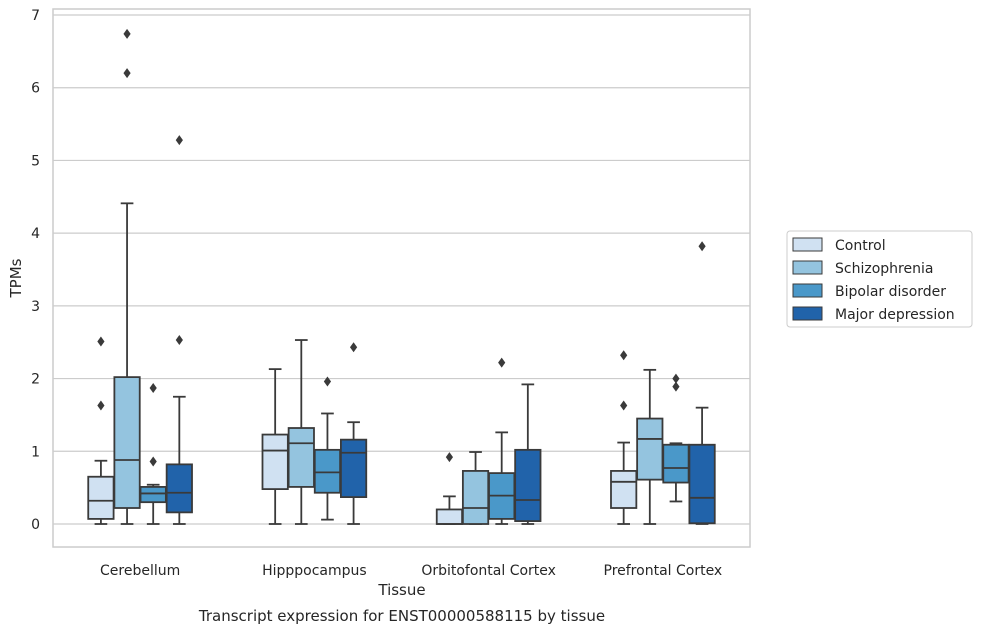 Image resolution: width=983 pixels, height=634 pixels. Describe the element at coordinates (488, 571) in the screenshot. I see `x-tick-label: Orbitofontal Cortex` at that location.